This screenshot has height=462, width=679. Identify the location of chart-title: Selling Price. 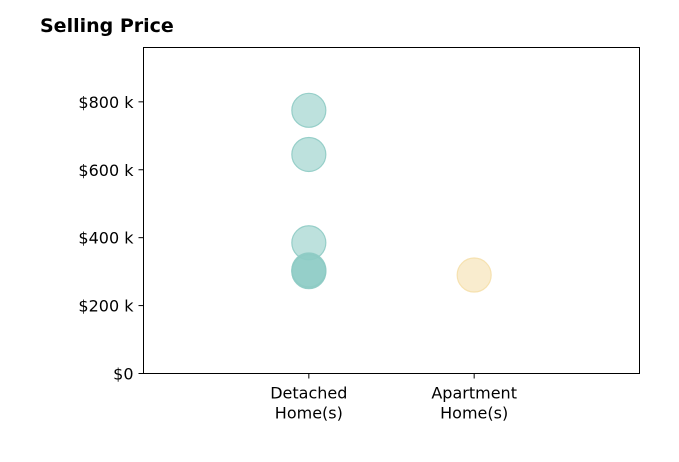
(107, 26).